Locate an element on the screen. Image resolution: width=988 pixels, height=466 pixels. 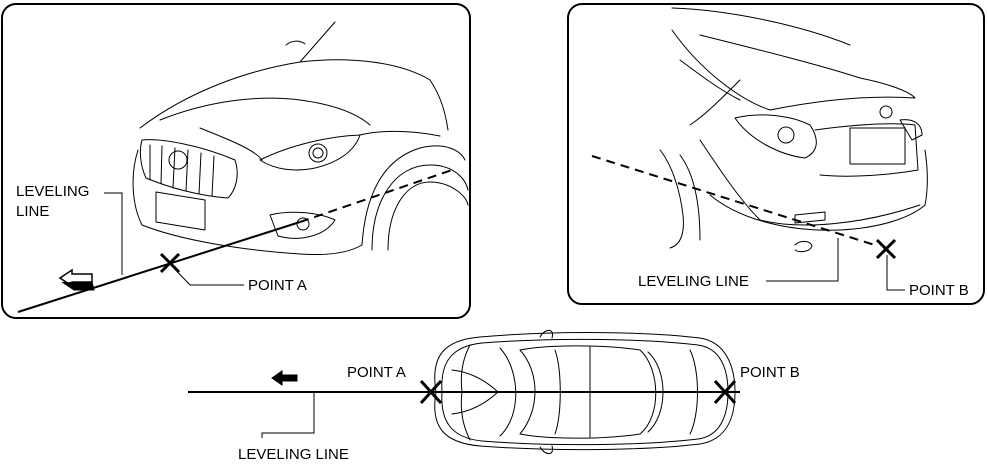
rear-car-drawing is located at coordinates (793, 130).